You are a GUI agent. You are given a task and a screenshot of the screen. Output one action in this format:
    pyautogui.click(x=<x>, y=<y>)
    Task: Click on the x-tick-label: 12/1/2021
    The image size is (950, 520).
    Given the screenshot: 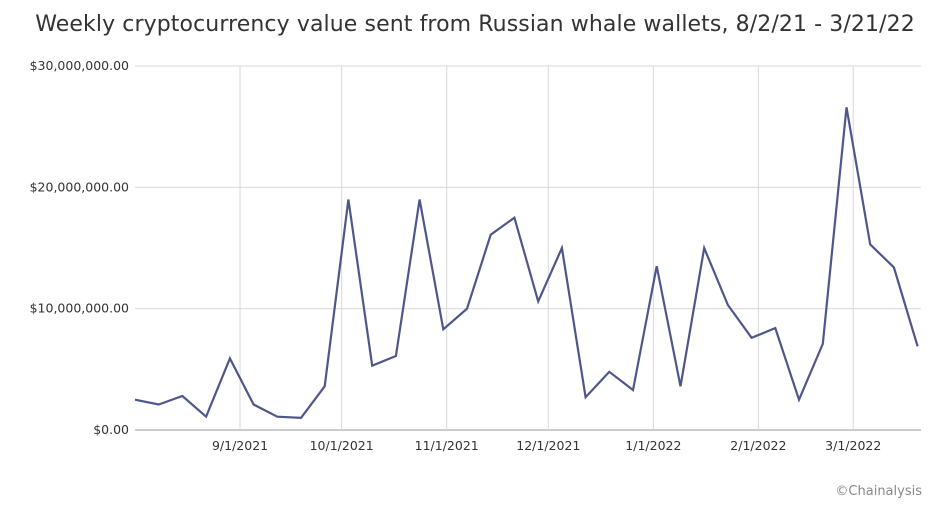 What is the action you would take?
    pyautogui.click(x=548, y=445)
    